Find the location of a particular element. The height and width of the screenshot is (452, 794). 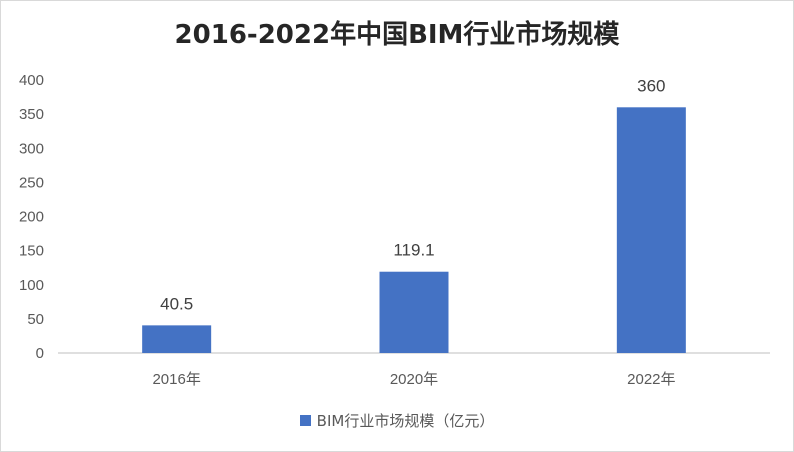

data-label: 360 is located at coordinates (651, 85).